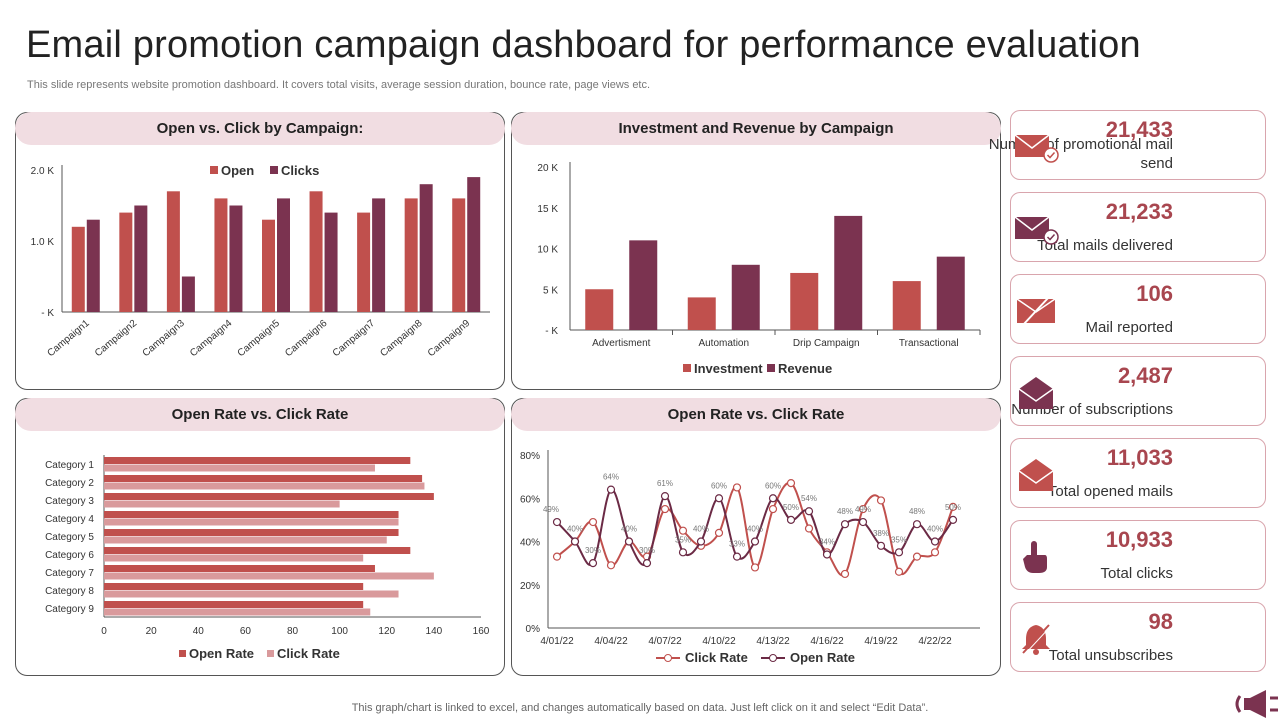 Image resolution: width=1280 pixels, height=720 pixels. What do you see at coordinates (773, 641) in the screenshot?
I see `x-tick-label: 4/13/22` at bounding box center [773, 641].